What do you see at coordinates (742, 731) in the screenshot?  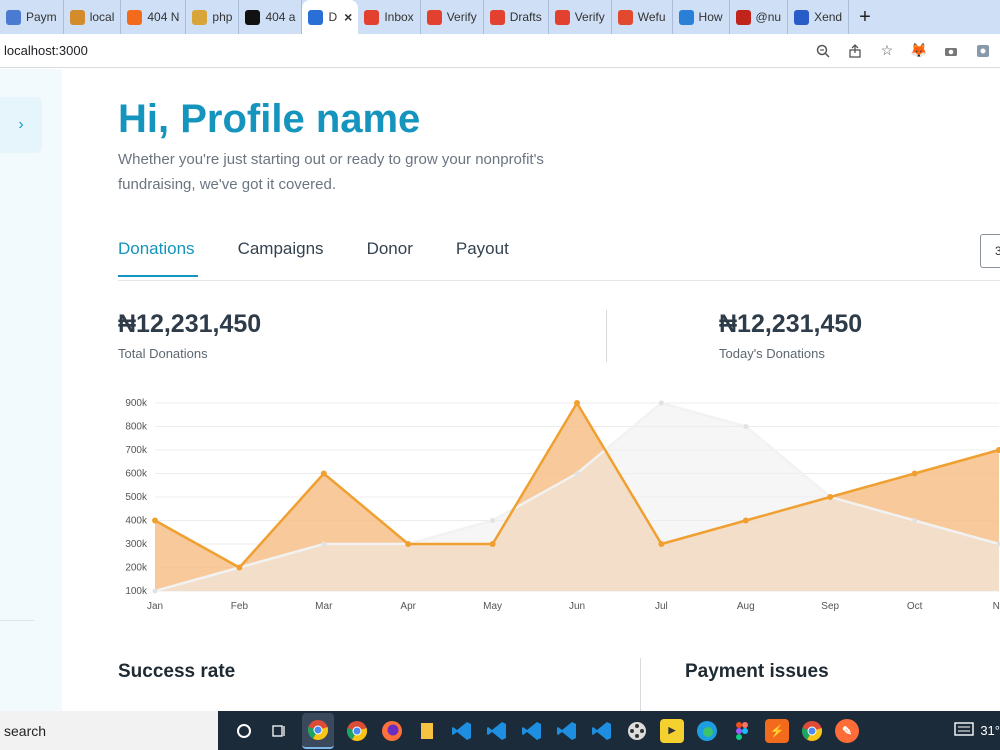 I see `figma-icon` at bounding box center [742, 731].